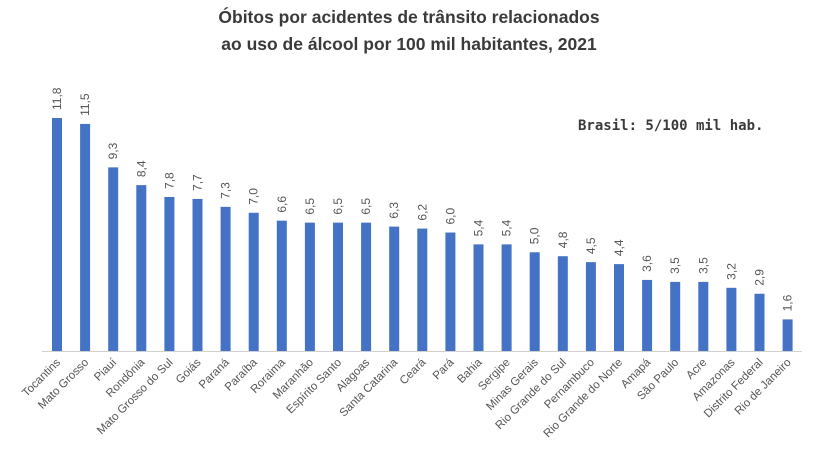 The width and height of the screenshot is (818, 459). What do you see at coordinates (413, 371) in the screenshot?
I see `category-label: Ceará` at bounding box center [413, 371].